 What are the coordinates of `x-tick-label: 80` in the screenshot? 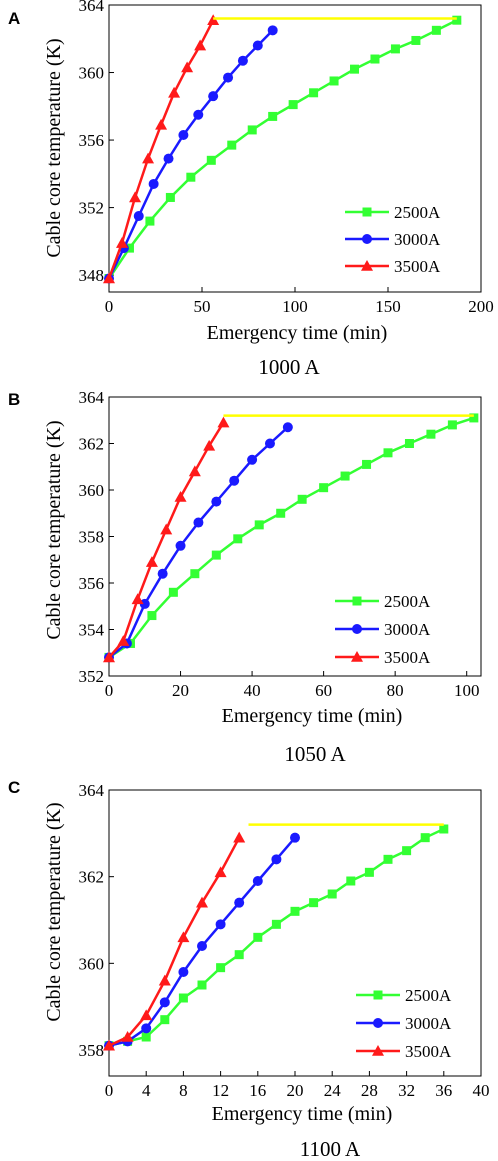 It's located at (395, 690).